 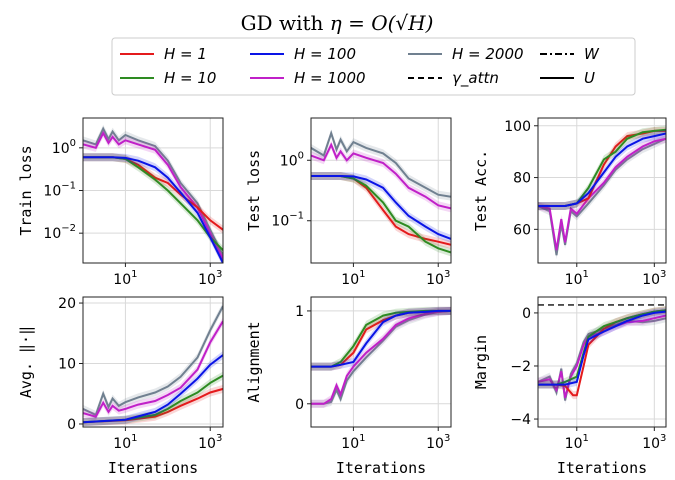 I want to click on chart-panel: 10¹ 10³ −4 −2 0 Margin Iterations, so click(x=569, y=386).